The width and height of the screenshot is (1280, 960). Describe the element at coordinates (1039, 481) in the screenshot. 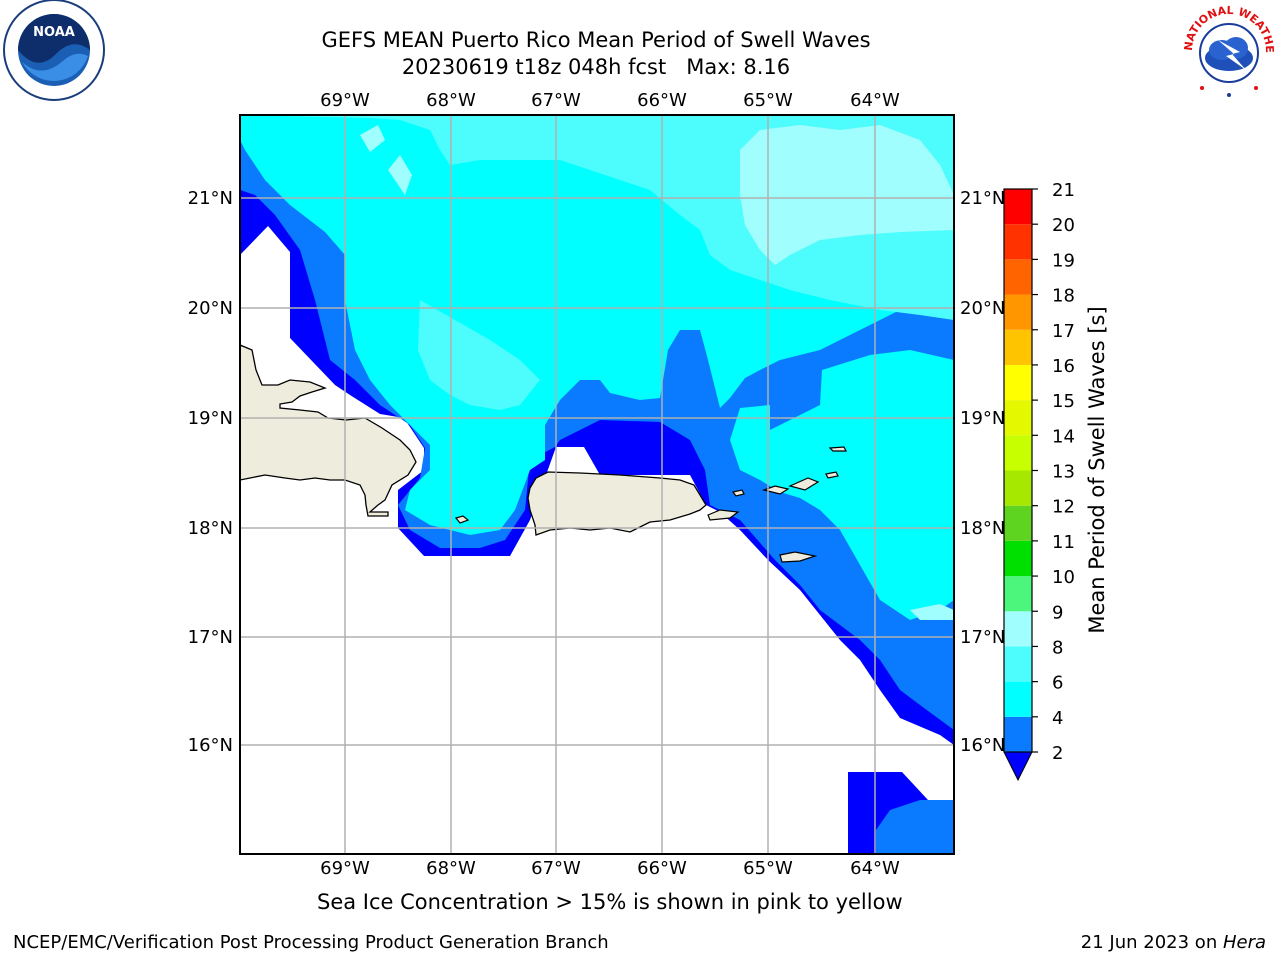

I see `colorbar: 2 4 6 8 9 10 11 12 13 14 15 16 17 18 19 20 21` at that location.